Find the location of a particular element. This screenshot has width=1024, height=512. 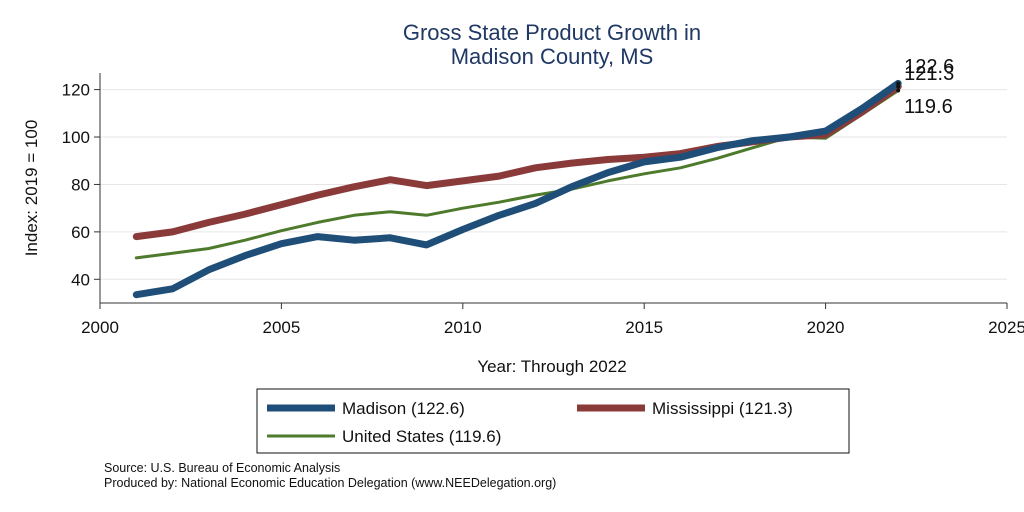

y-tick-label: 40 is located at coordinates (80, 279).